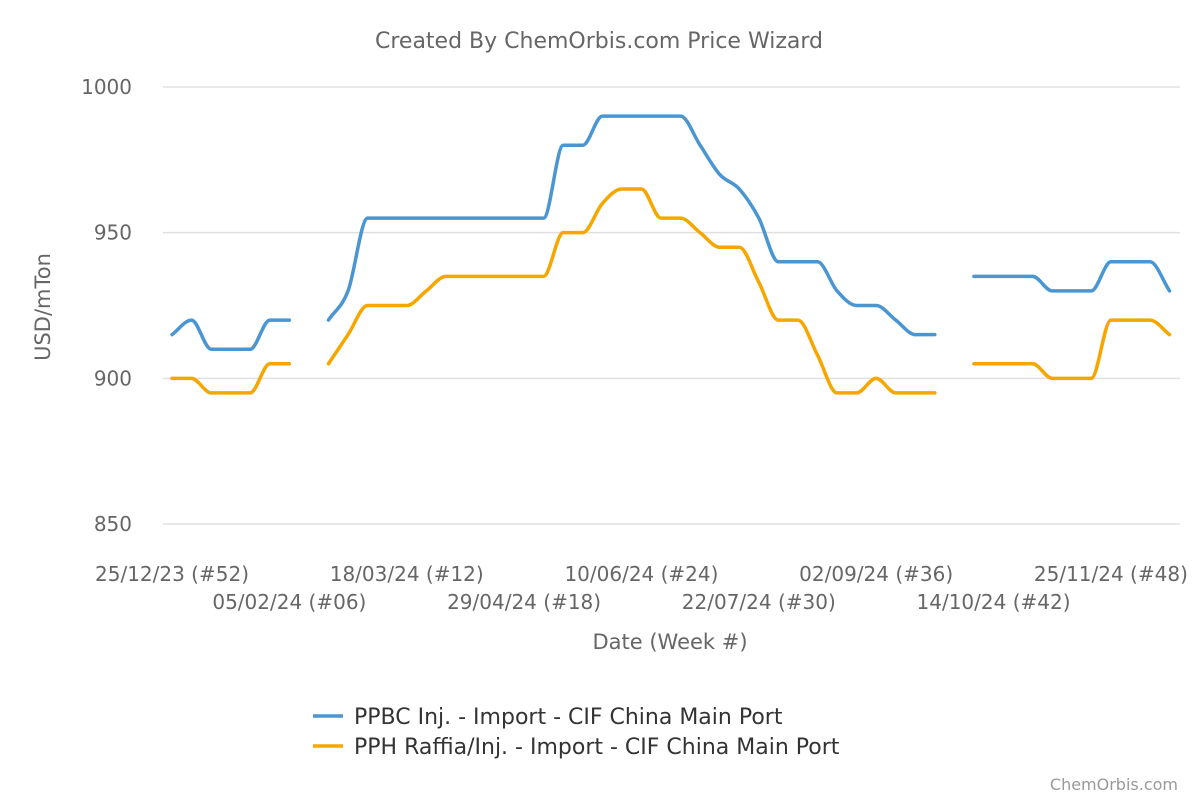  What do you see at coordinates (113, 524) in the screenshot?
I see `y-tick-label: 850` at bounding box center [113, 524].